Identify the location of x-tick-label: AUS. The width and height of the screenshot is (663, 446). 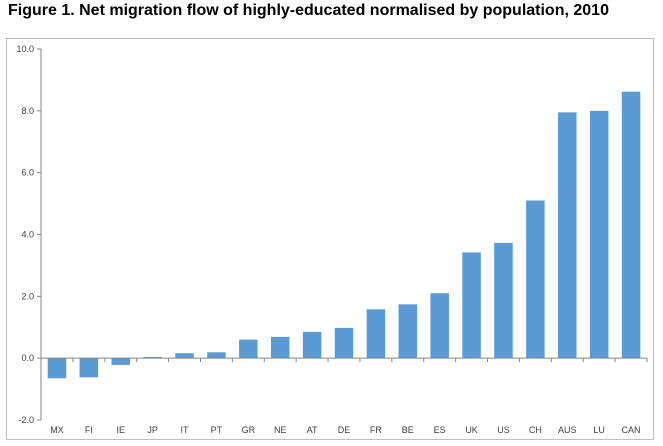
(567, 430).